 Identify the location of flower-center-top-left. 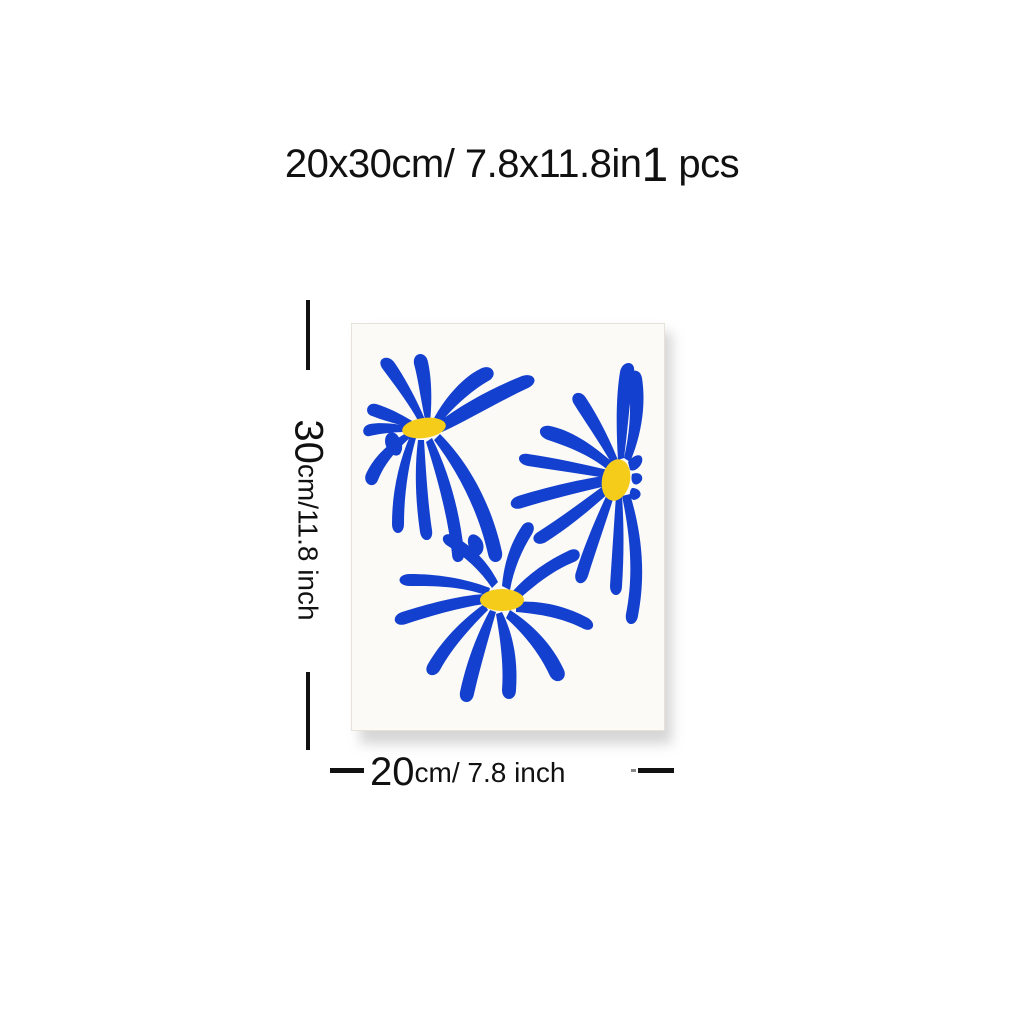
(424, 428).